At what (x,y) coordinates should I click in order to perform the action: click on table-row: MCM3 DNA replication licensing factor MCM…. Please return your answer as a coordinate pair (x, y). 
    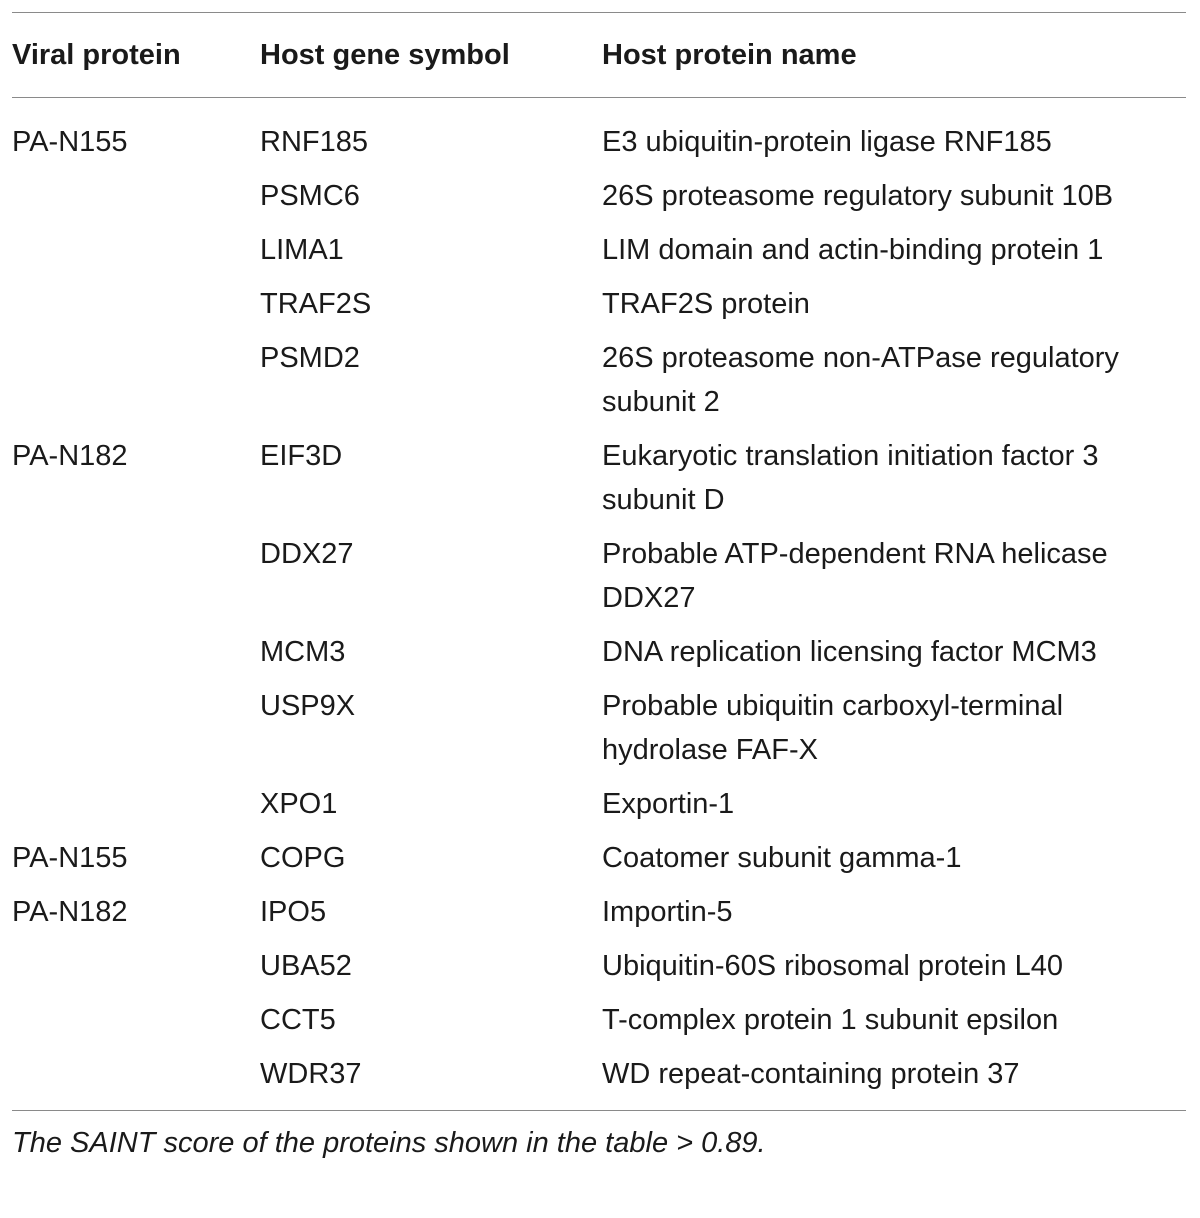
    Looking at the image, I should click on (599, 657).